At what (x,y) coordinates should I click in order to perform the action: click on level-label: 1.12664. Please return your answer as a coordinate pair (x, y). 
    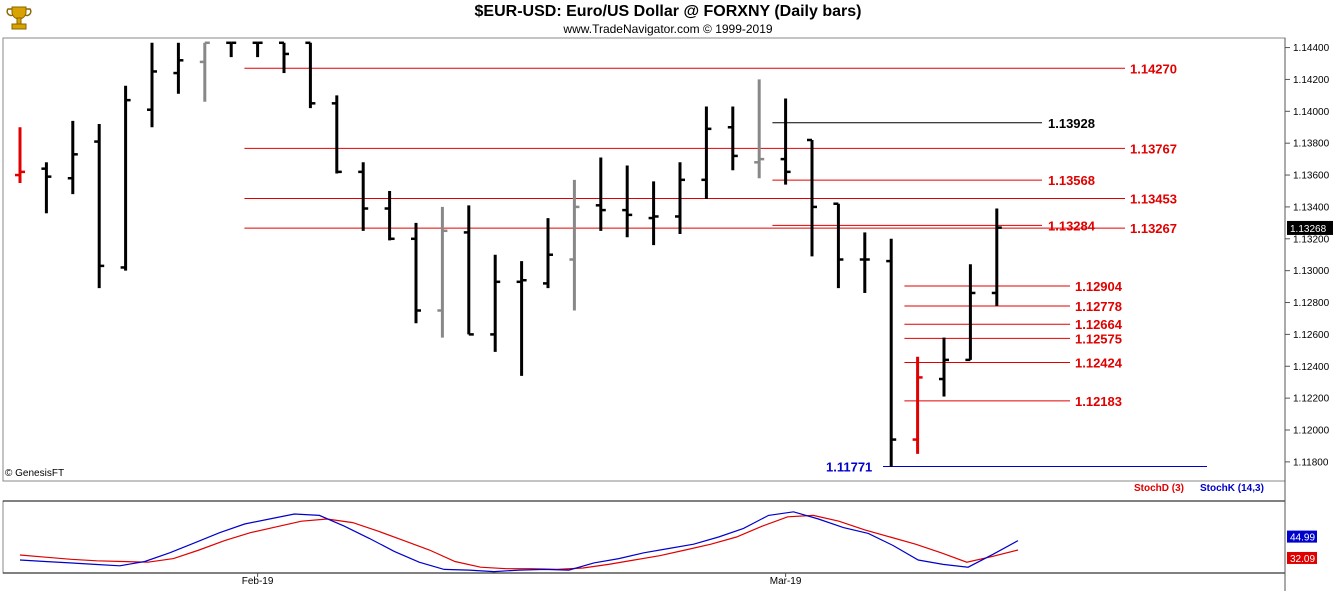
    Looking at the image, I should click on (1099, 324).